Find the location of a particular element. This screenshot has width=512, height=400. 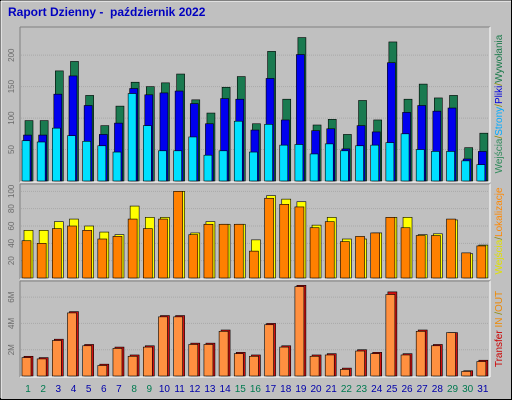

x-tick-label: 24 is located at coordinates (377, 389).